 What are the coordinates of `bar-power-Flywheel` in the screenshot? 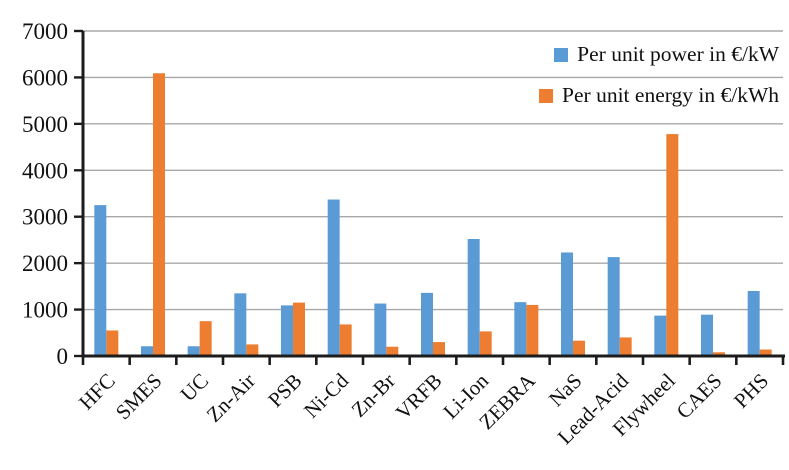 It's located at (660, 335).